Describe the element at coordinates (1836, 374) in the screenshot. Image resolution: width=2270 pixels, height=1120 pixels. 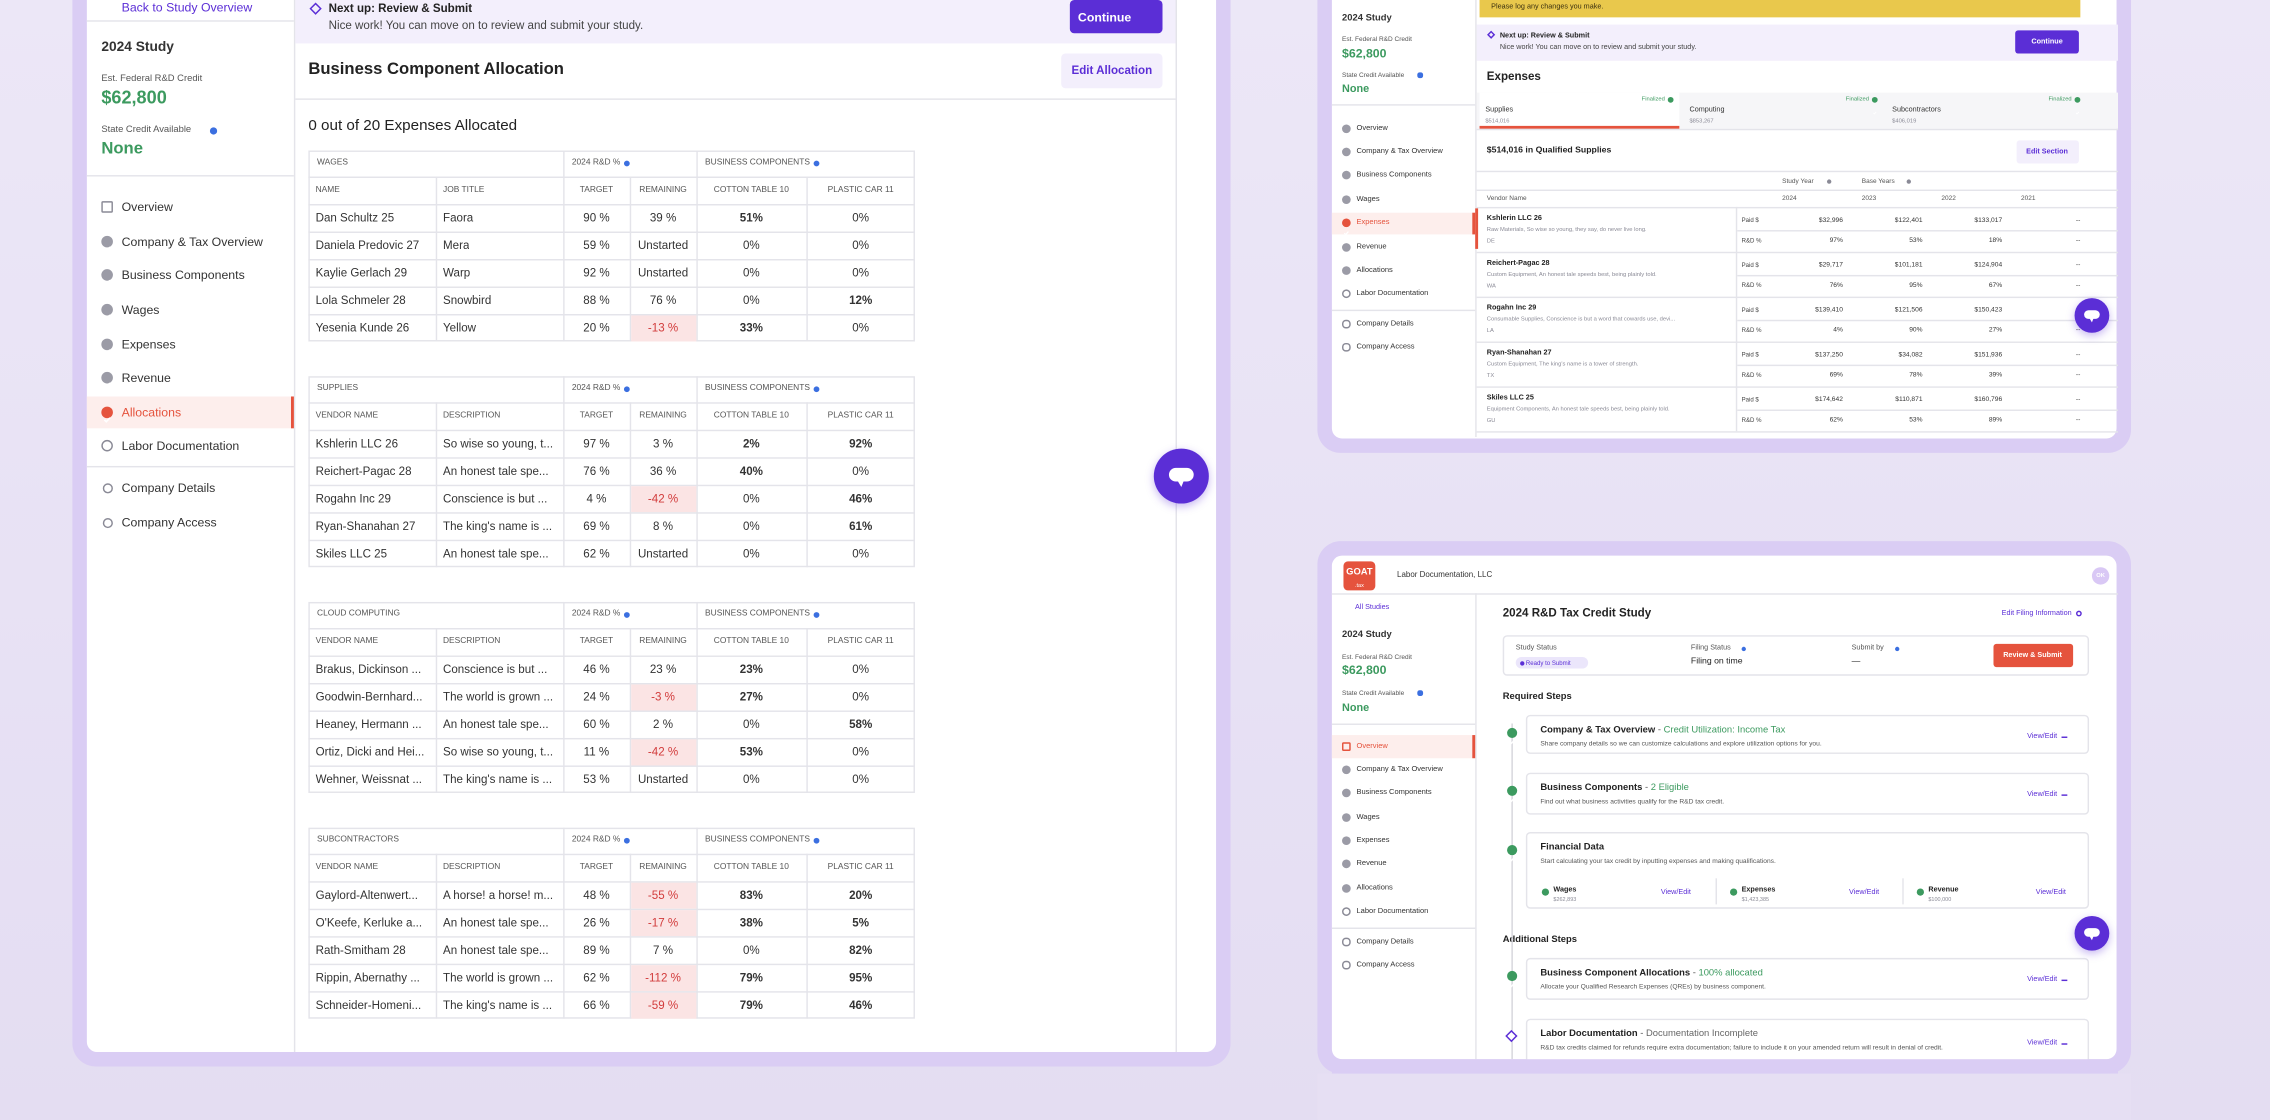
I see `cell: 69%` at that location.